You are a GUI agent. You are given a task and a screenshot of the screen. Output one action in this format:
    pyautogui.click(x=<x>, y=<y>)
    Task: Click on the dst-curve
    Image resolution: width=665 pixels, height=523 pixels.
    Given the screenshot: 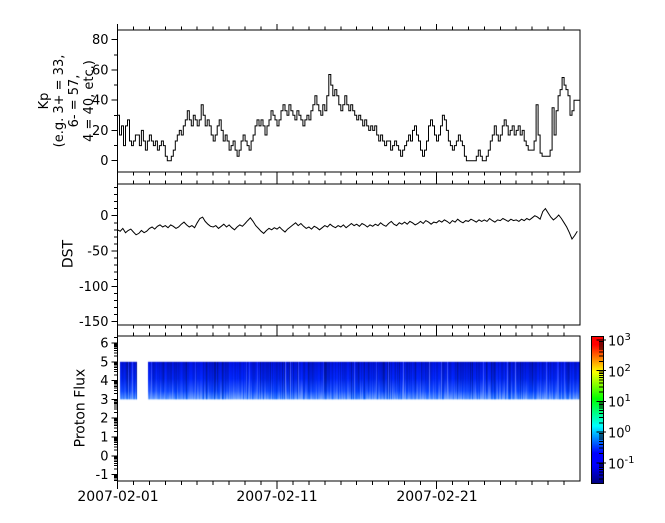 What is the action you would take?
    pyautogui.click(x=347, y=223)
    